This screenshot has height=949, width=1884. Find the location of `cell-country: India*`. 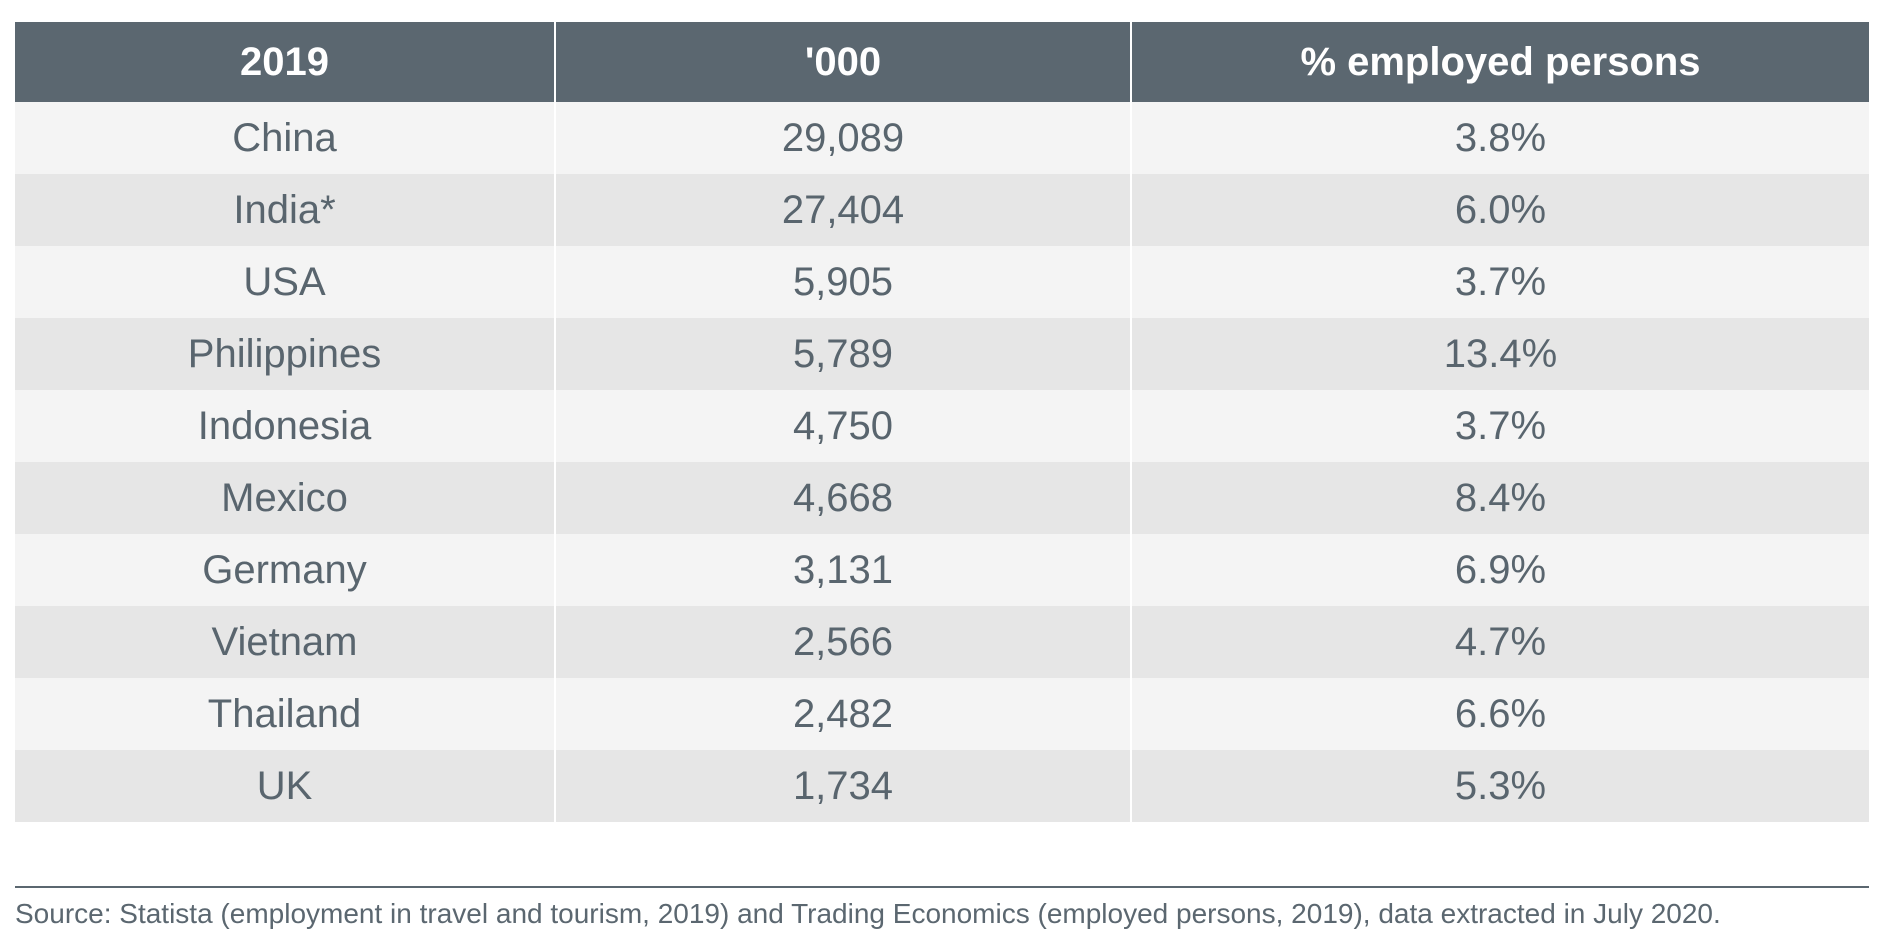

cell-country: India* is located at coordinates (285, 210).